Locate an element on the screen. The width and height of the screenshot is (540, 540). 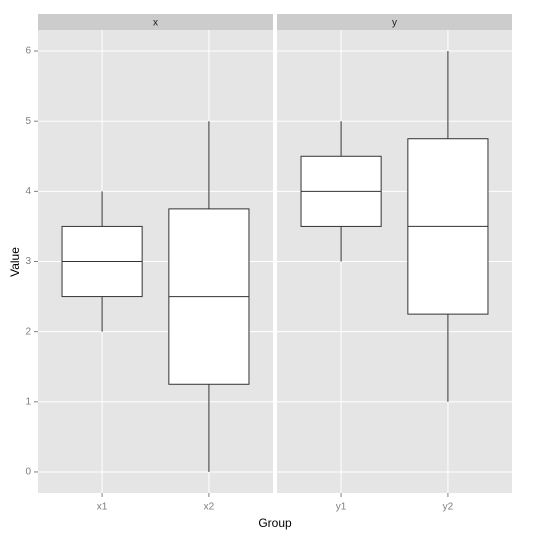
x-tick-label: x2 is located at coordinates (209, 507).